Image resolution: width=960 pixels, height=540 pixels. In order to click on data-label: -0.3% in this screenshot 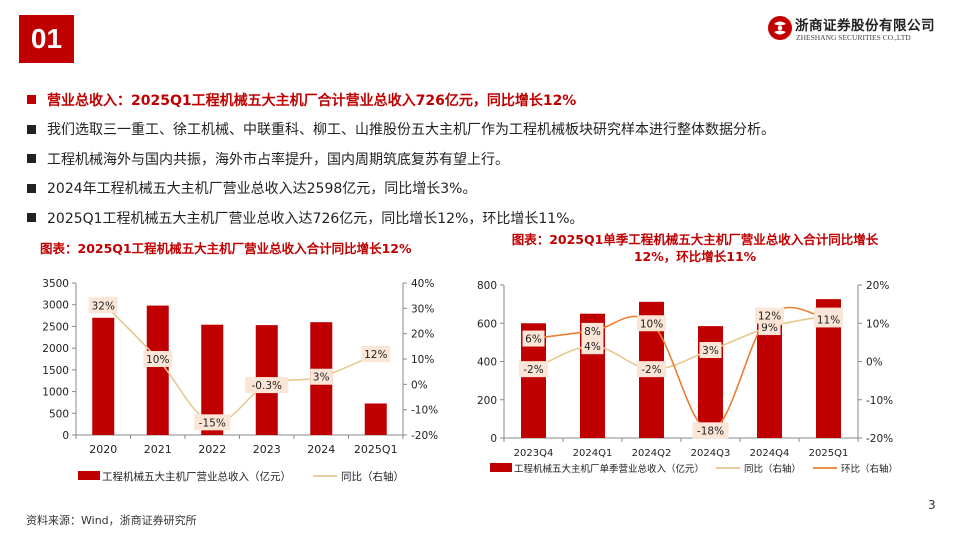, I will do `click(267, 386)`.